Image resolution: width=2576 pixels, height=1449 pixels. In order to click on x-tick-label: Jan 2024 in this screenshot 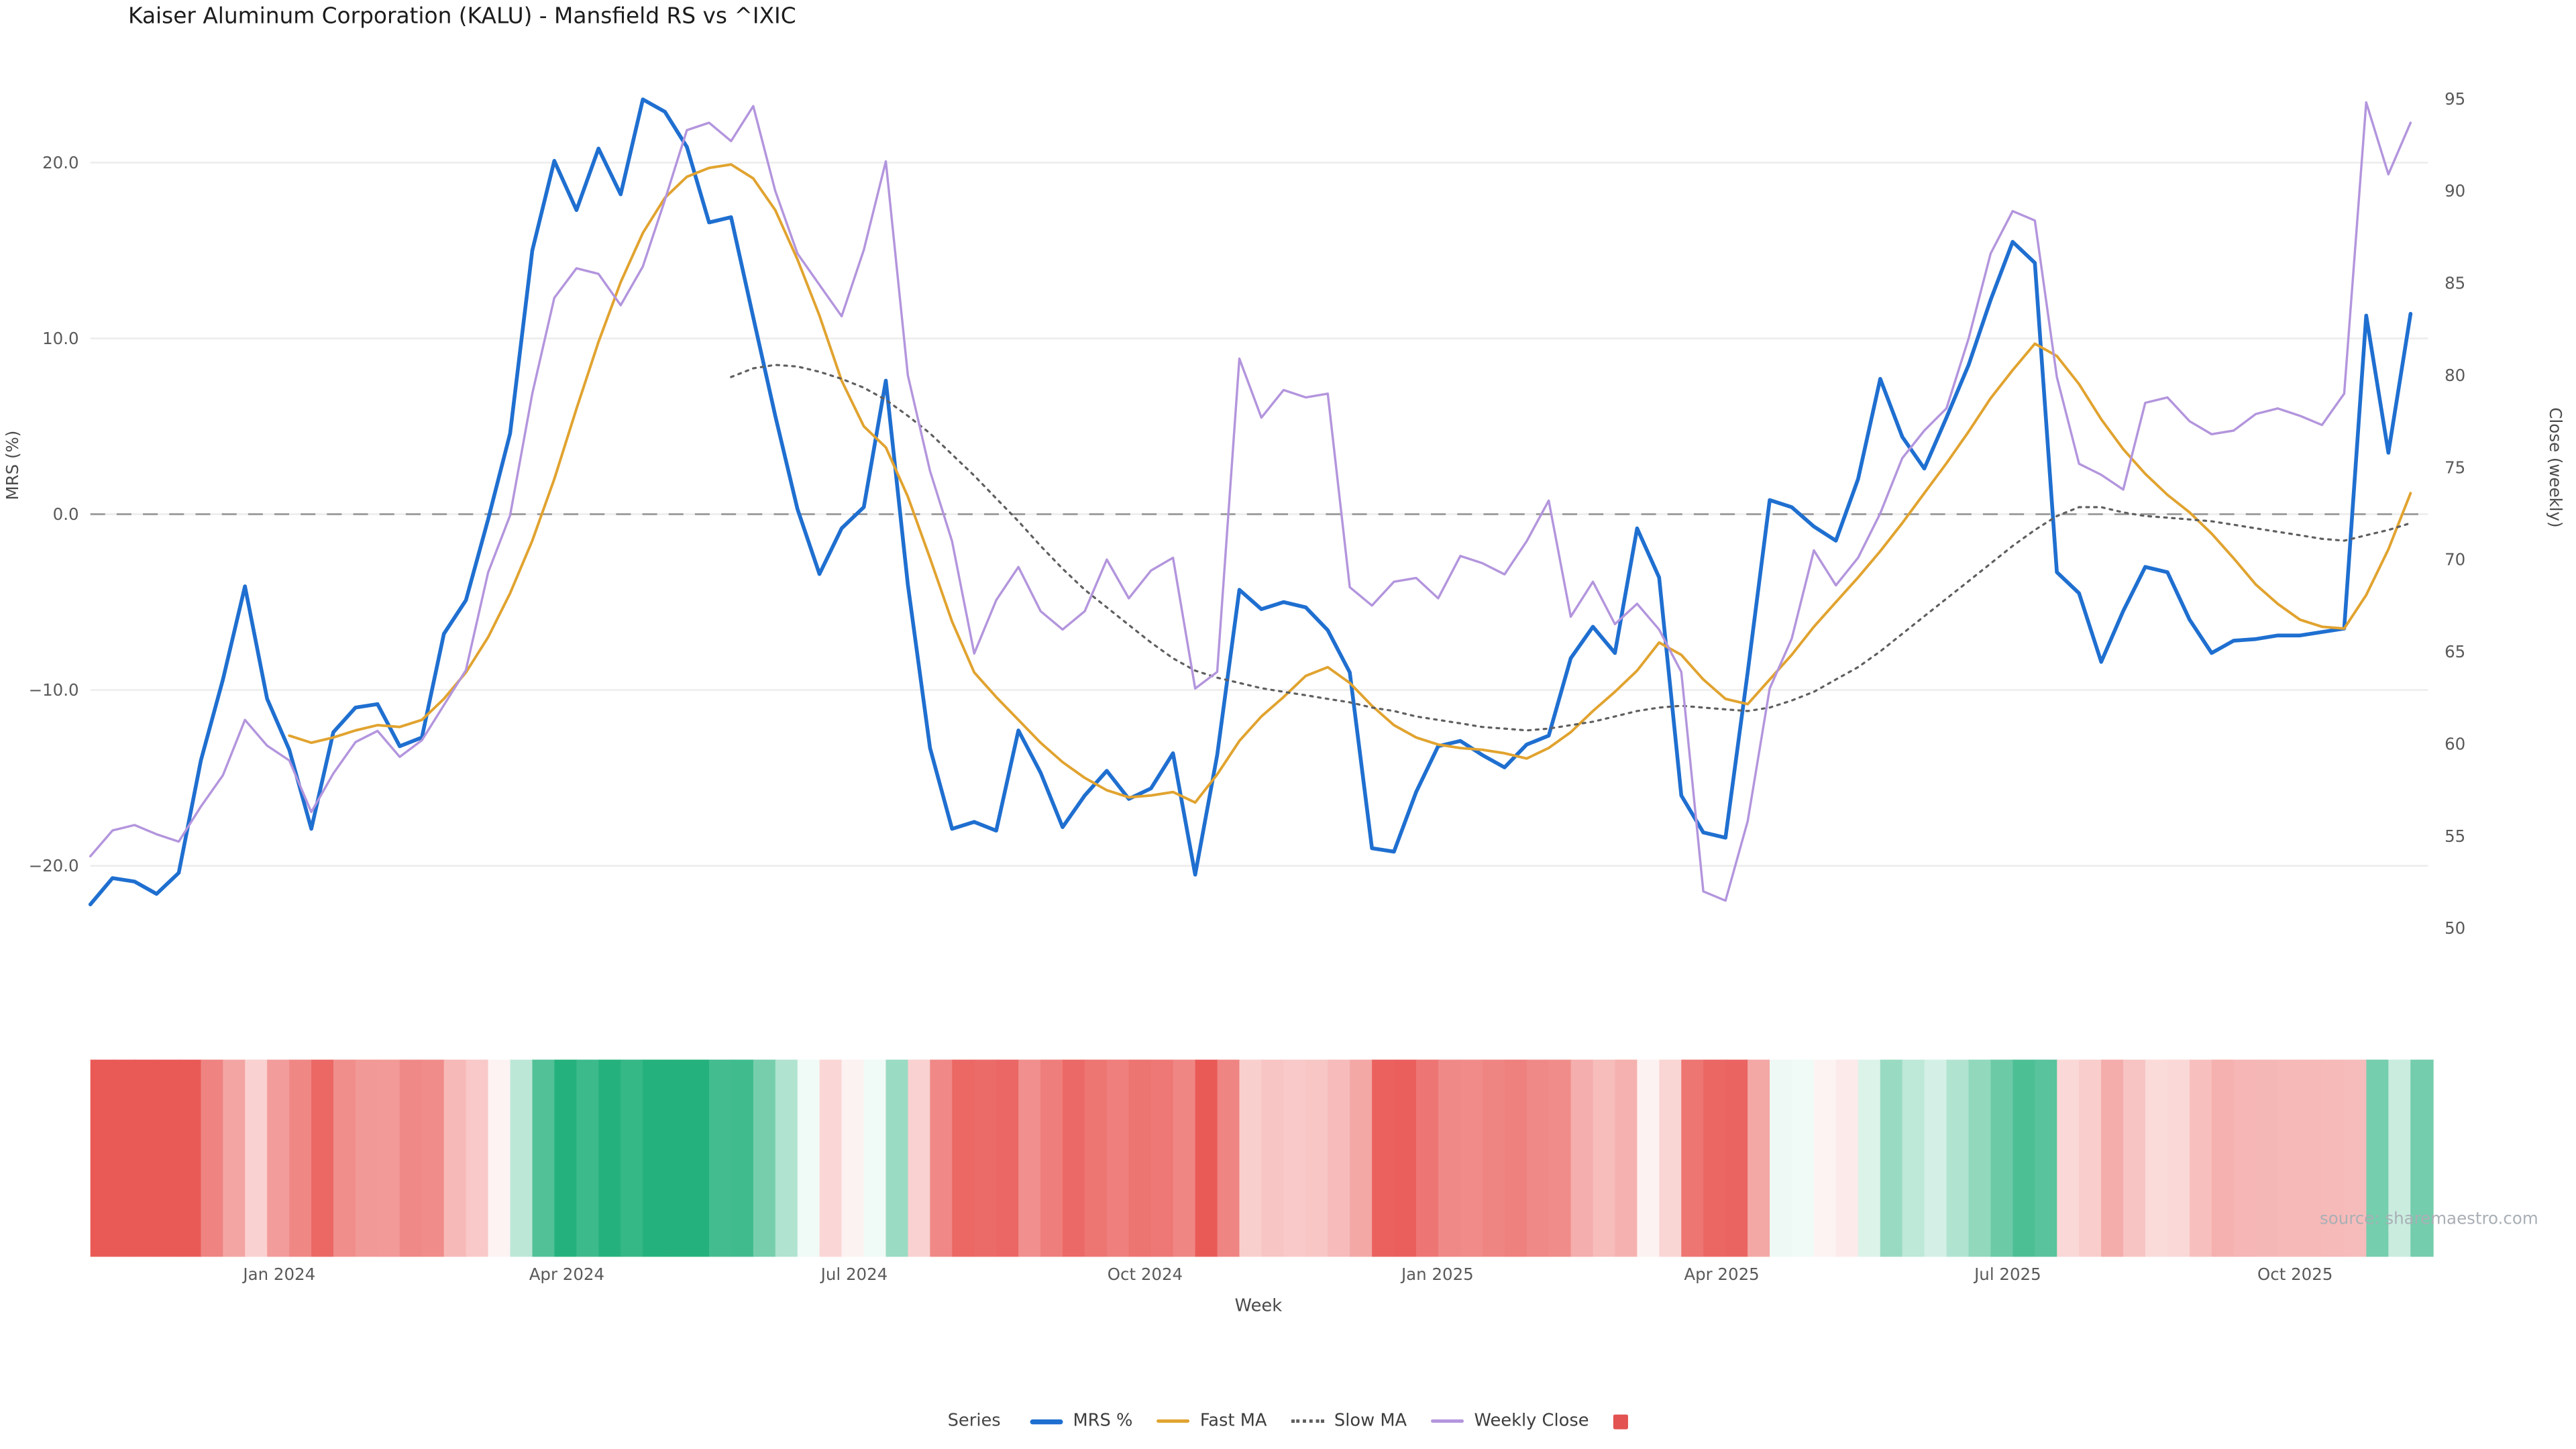, I will do `click(278, 1274)`.